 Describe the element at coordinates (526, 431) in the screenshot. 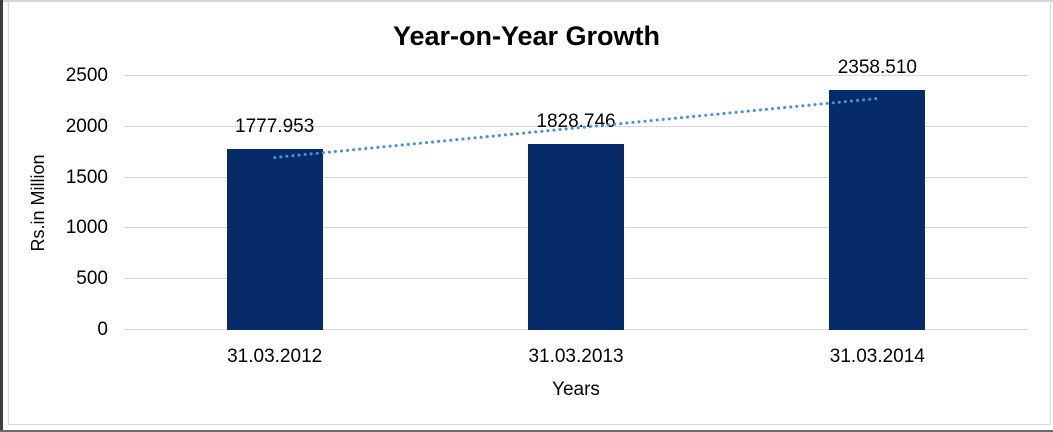

I see `screenshot-bottom-border` at that location.